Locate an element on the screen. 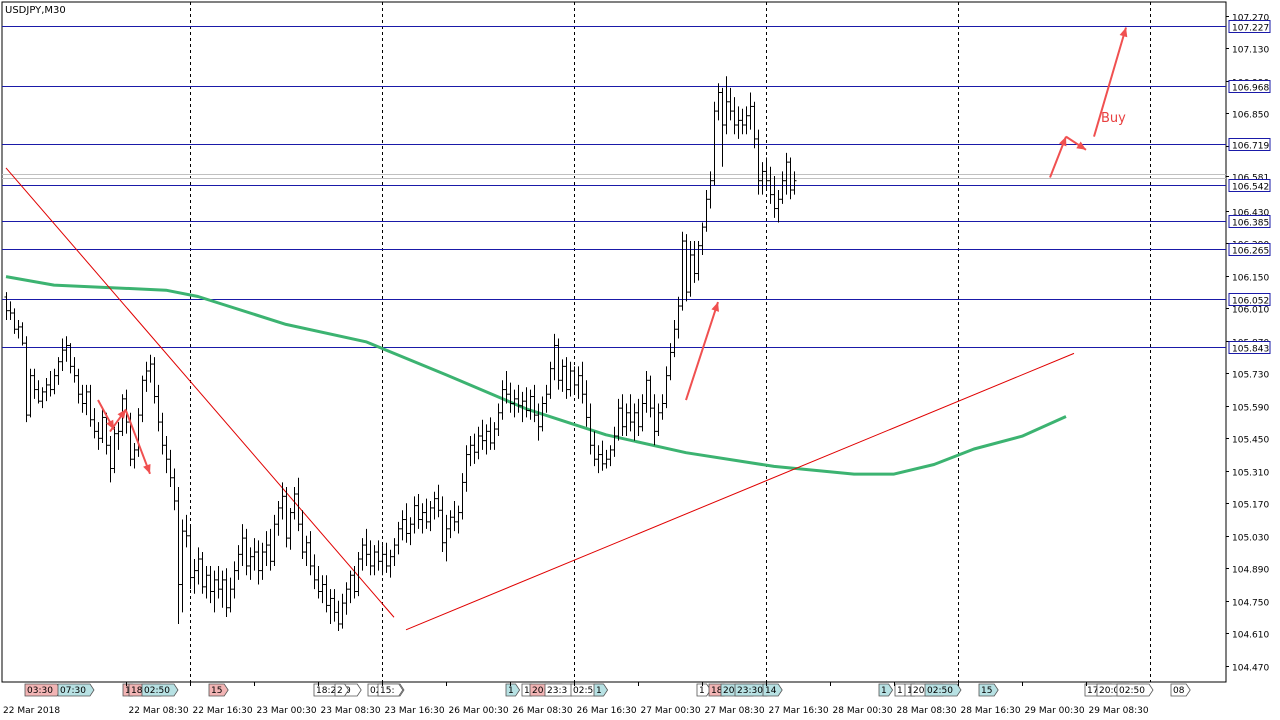 This screenshot has width=1280, height=720. event-label: 23:3 is located at coordinates (557, 691).